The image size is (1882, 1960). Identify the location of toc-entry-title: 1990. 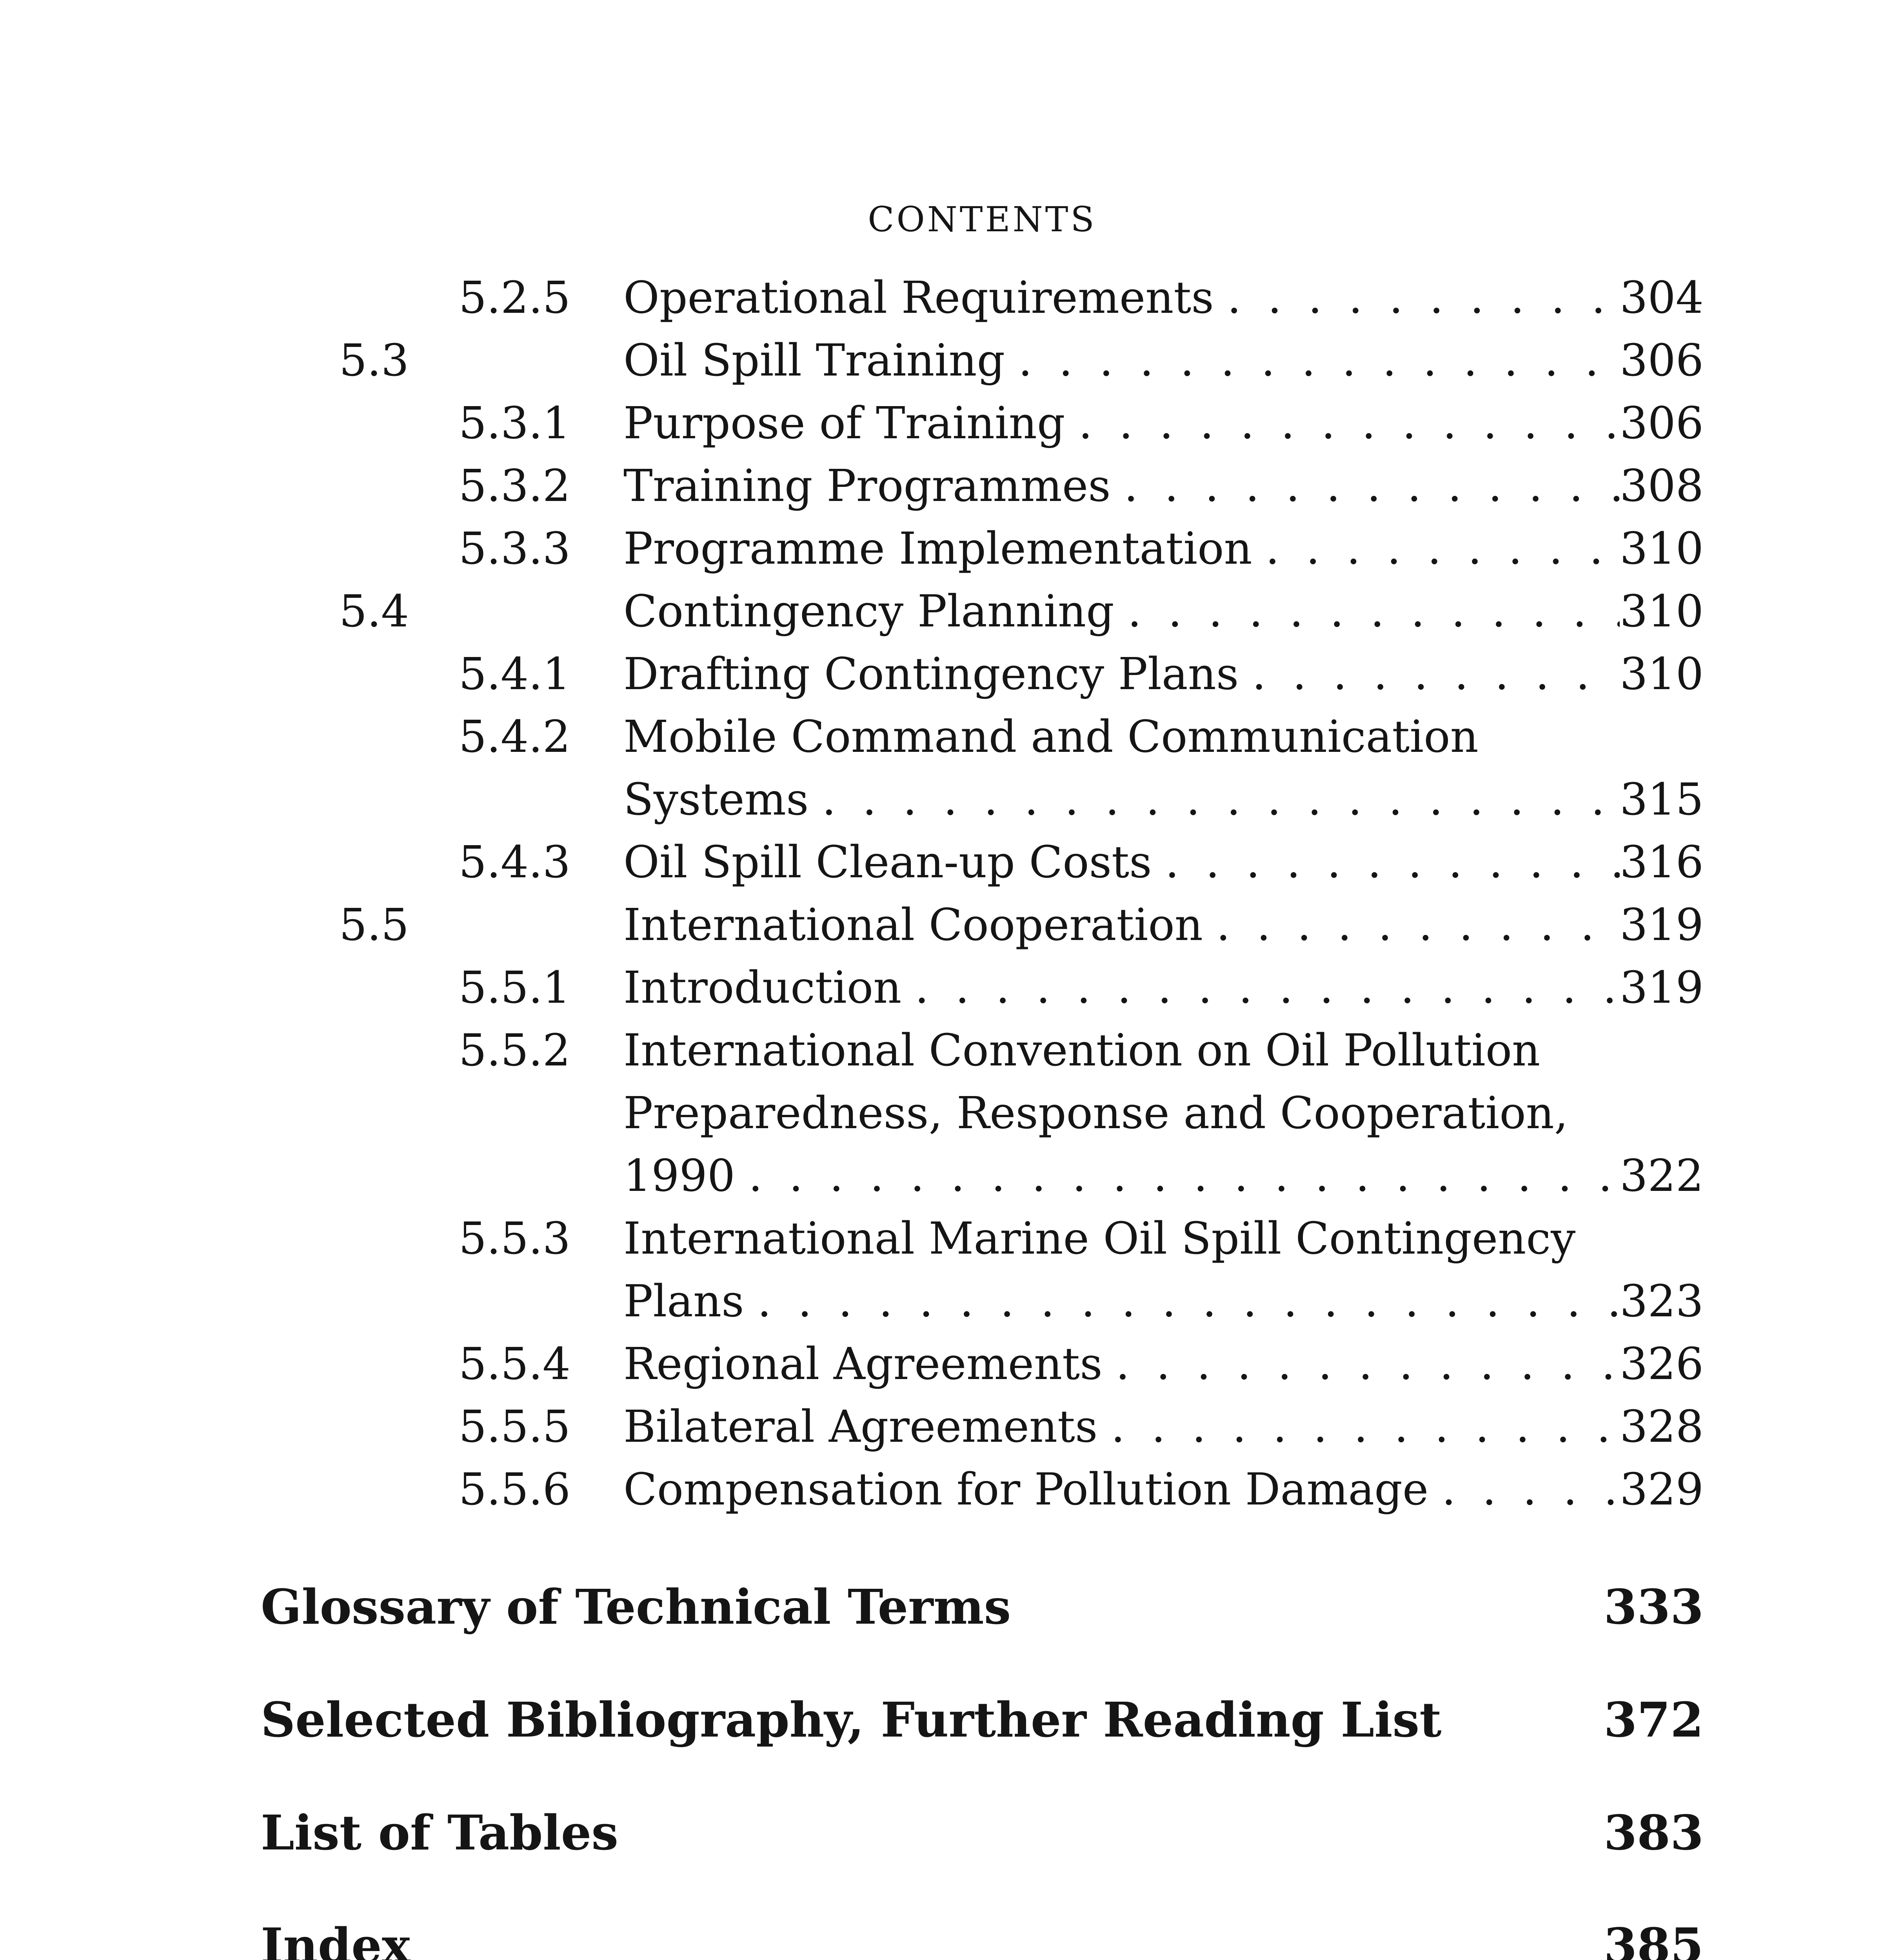
(679, 1176).